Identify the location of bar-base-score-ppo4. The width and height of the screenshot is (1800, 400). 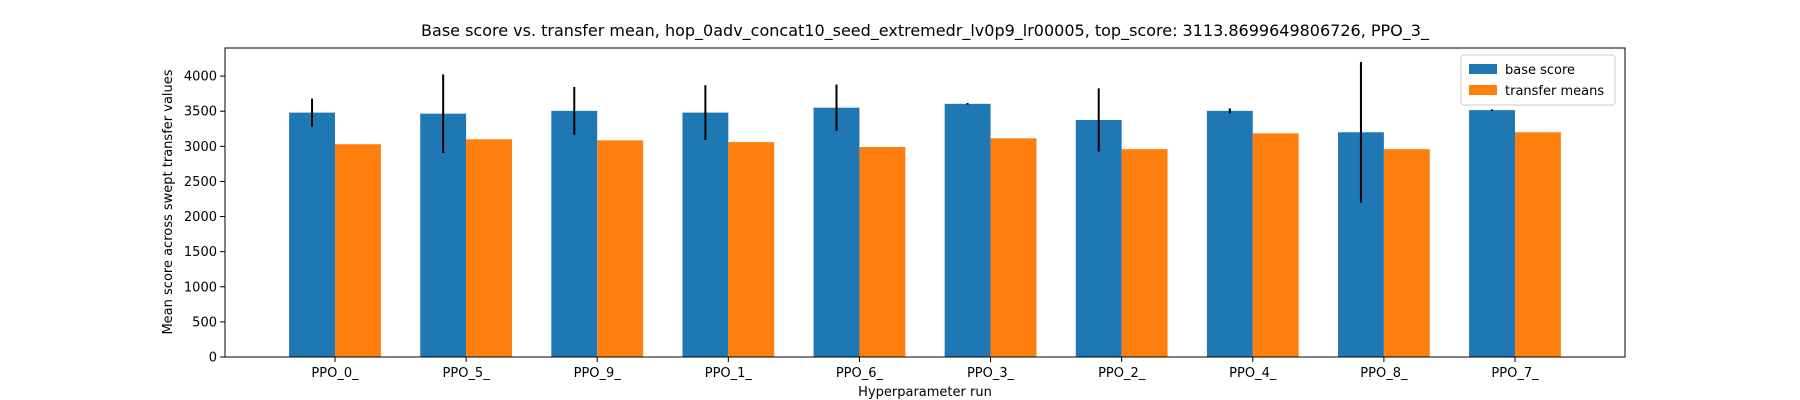
(1229, 233).